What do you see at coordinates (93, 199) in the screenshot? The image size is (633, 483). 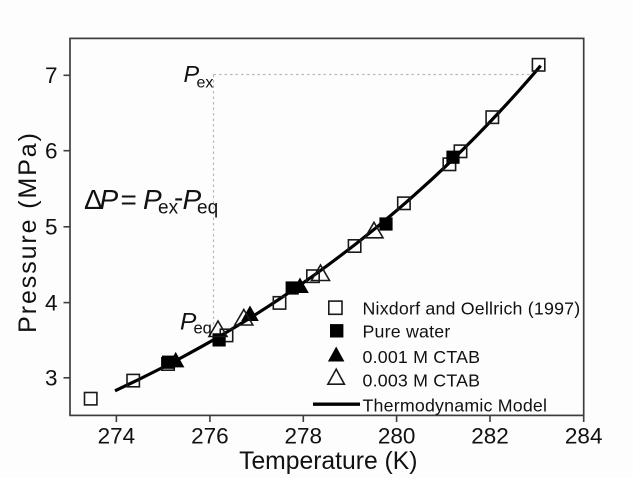 I see `svg-text: Δ` at bounding box center [93, 199].